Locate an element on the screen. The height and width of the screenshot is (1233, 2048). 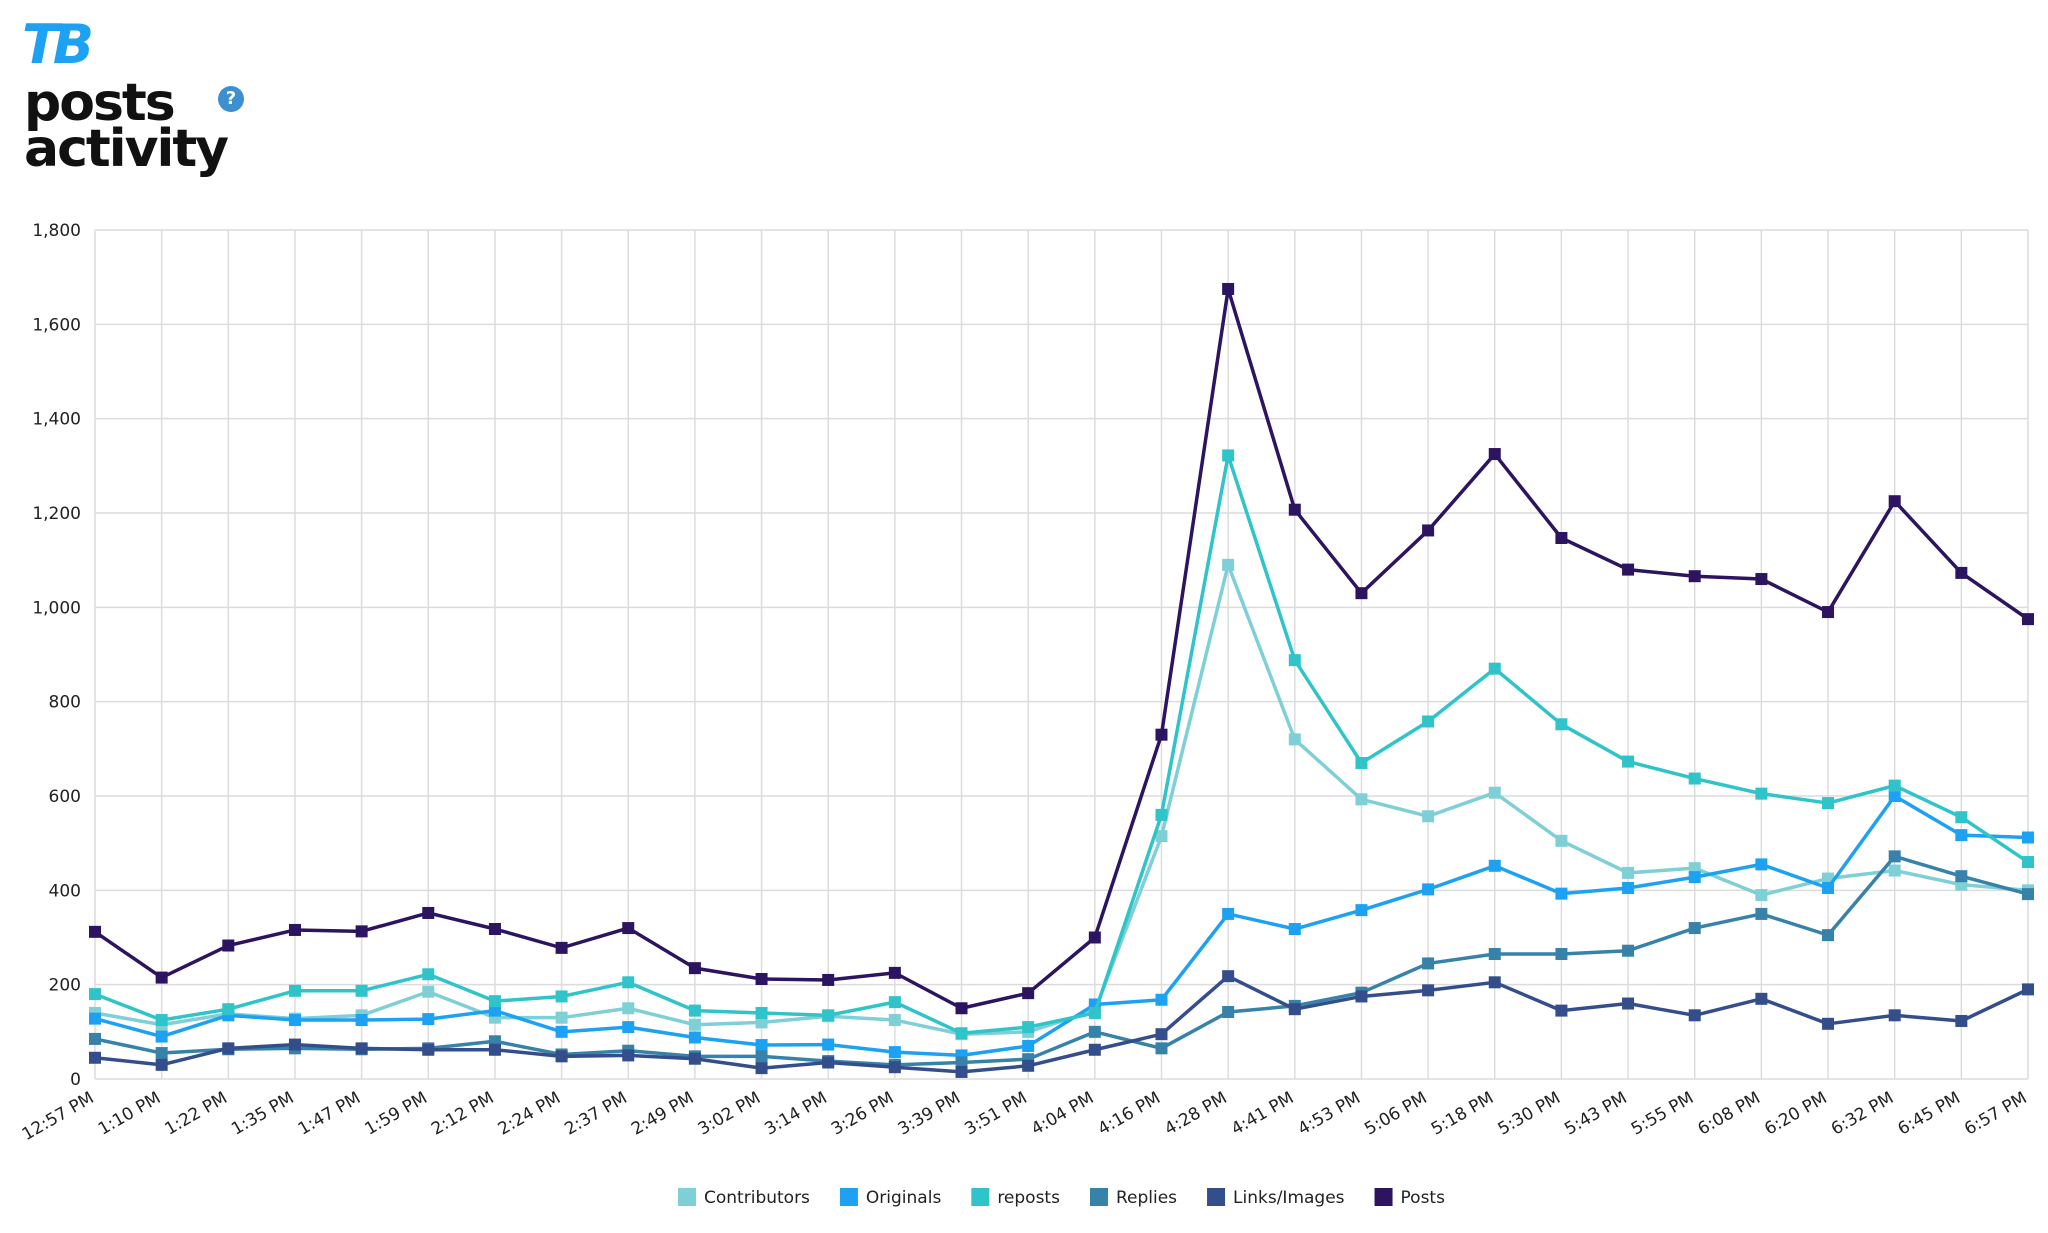
legend-label: Contributors is located at coordinates (757, 1198).